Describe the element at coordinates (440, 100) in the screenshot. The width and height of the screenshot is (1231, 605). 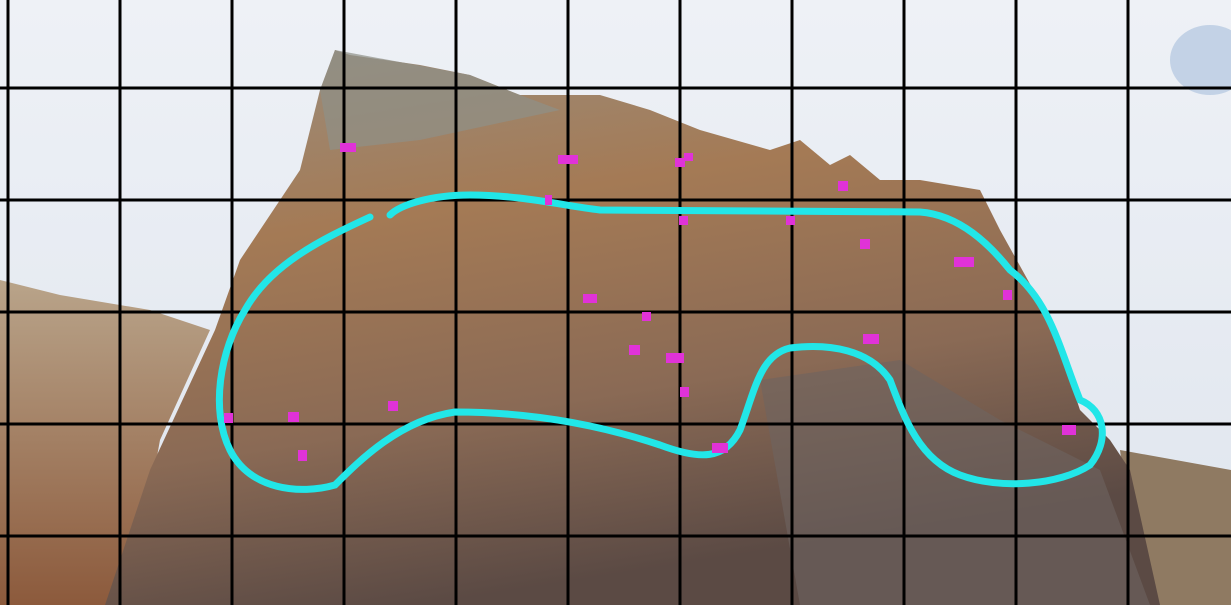
I see `rock-top` at that location.